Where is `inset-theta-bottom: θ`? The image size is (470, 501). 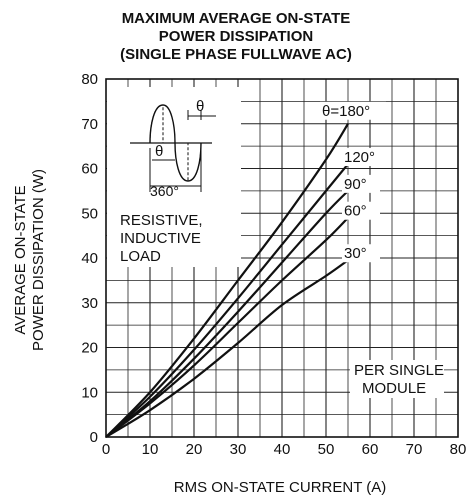
inset-theta-bottom: θ is located at coordinates (159, 151).